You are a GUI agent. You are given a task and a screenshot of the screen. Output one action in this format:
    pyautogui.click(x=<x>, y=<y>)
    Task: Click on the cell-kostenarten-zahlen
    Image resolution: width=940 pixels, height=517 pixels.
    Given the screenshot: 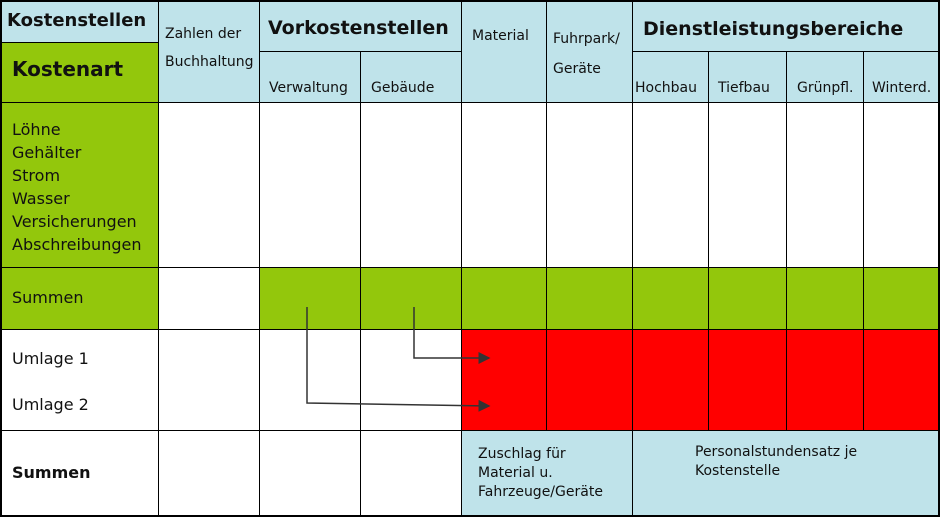 What is the action you would take?
    pyautogui.click(x=209, y=185)
    